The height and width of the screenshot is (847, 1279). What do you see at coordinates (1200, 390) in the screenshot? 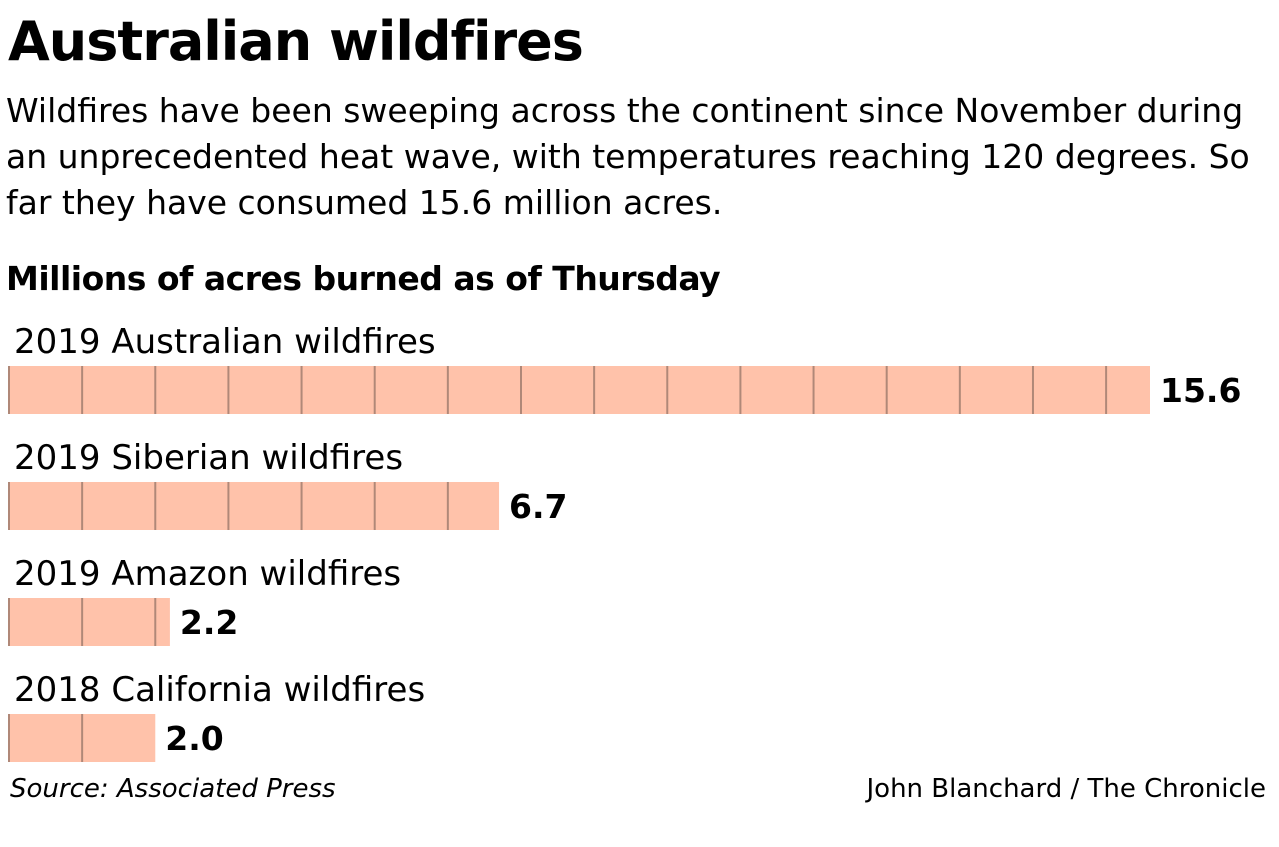
I see `bar-value-label: 15.6` at bounding box center [1200, 390].